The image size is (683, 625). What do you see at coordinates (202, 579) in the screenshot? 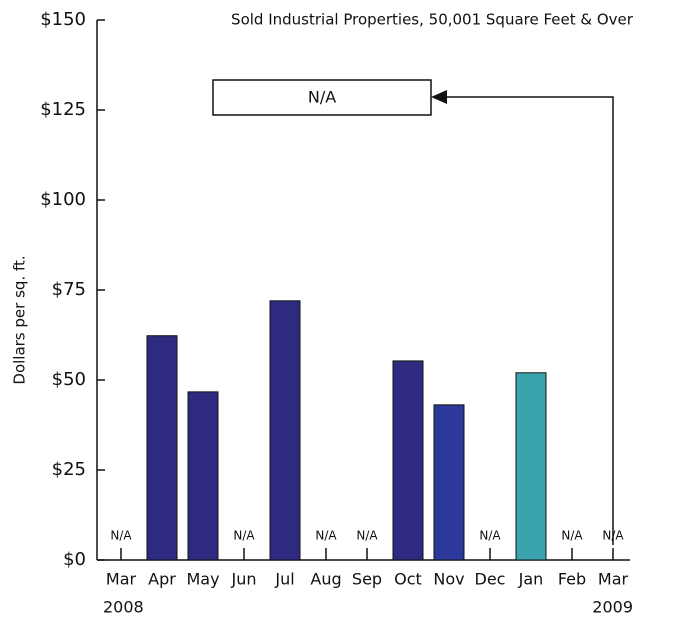
I see `x-tick-label: May` at bounding box center [202, 579].